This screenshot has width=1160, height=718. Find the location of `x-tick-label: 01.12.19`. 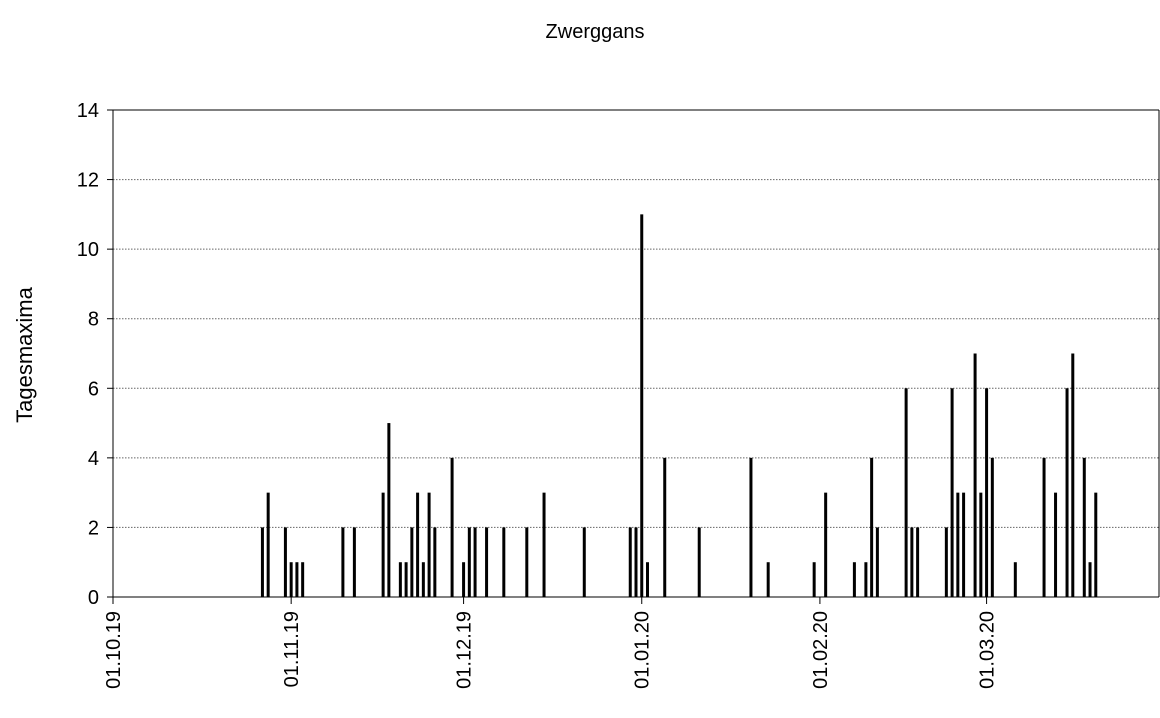

x-tick-label: 01.12.19 is located at coordinates (465, 650).